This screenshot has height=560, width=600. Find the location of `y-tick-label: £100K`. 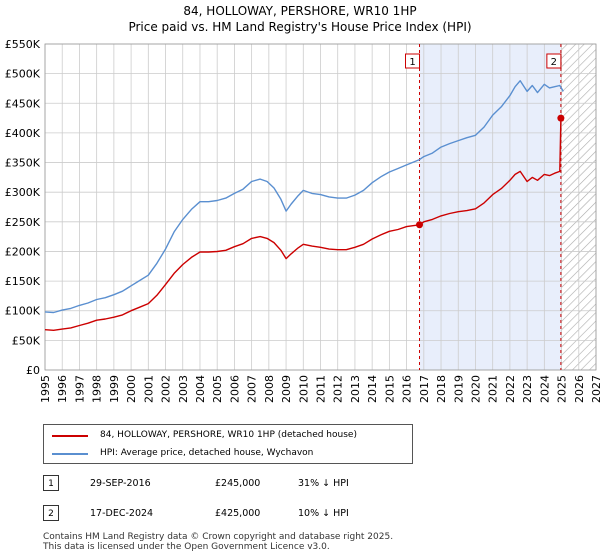

y-tick-label: £100K is located at coordinates (23, 311).